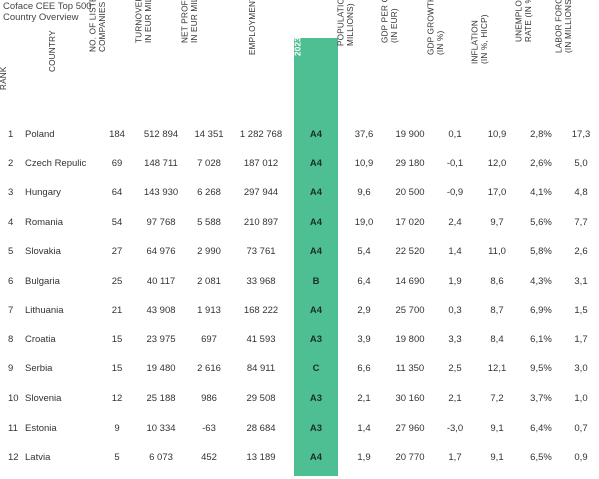 This screenshot has width=599, height=479. I want to click on cell-rank: 5, so click(11, 251).